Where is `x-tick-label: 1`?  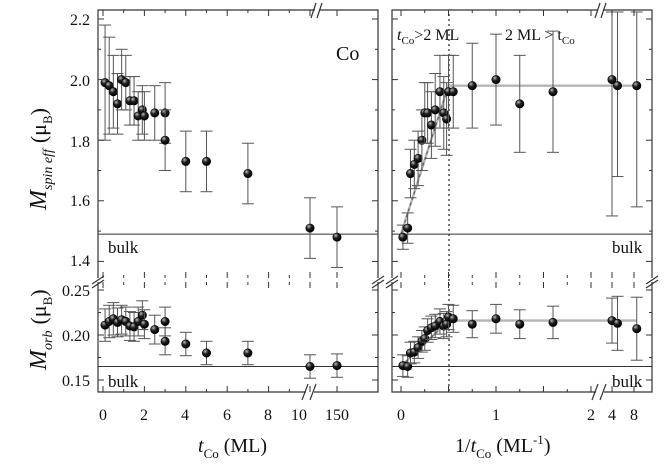
x-tick-label: 1 is located at coordinates (496, 415).